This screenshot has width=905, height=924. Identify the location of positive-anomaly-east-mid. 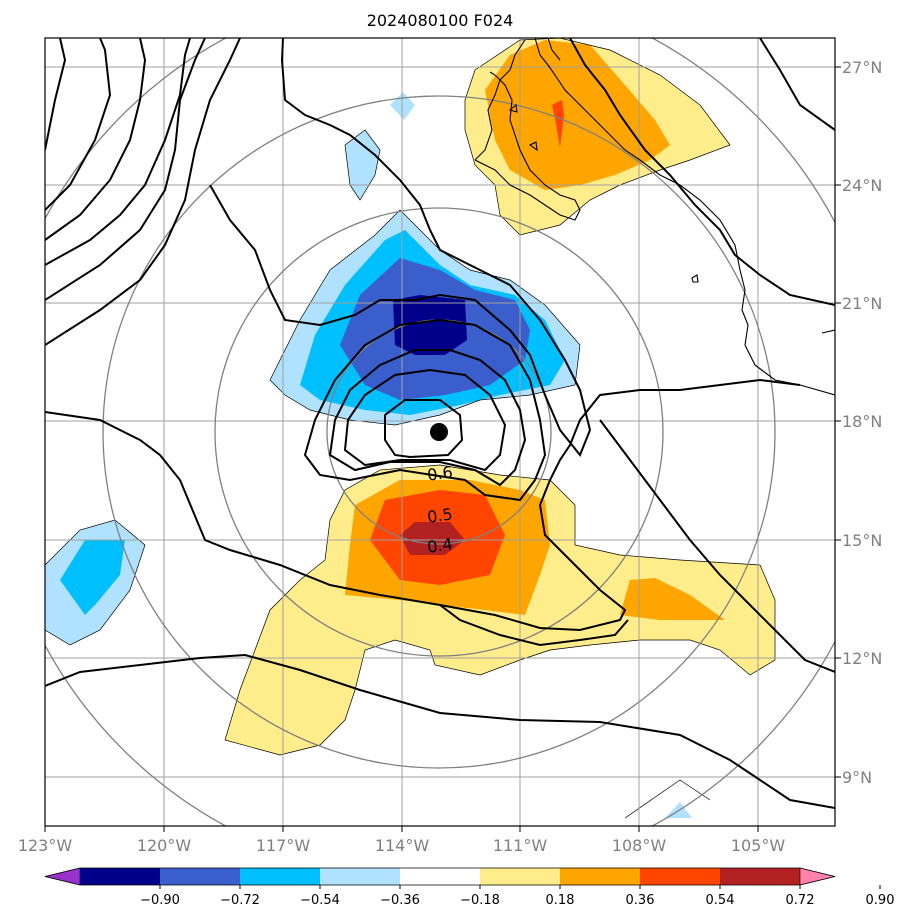
(672, 599).